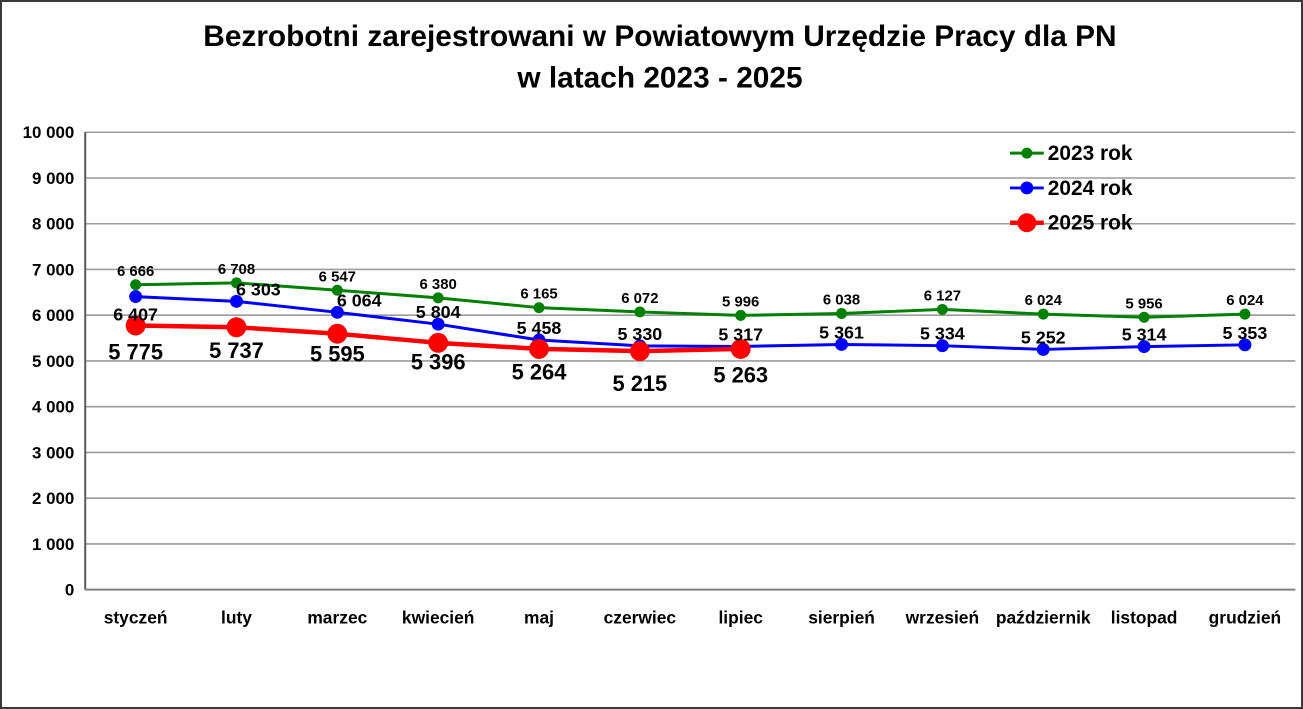 This screenshot has height=709, width=1303. Describe the element at coordinates (236, 270) in the screenshot. I see `data-label: 6 708` at that location.